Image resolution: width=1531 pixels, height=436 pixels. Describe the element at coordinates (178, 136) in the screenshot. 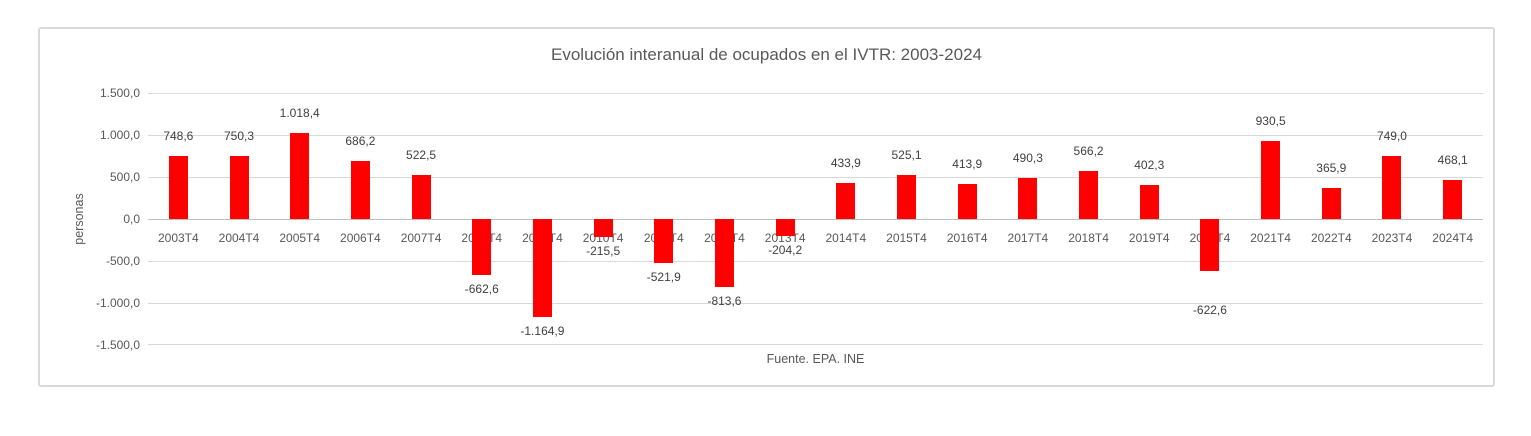

I see `bar-data-label: 748,6` at that location.